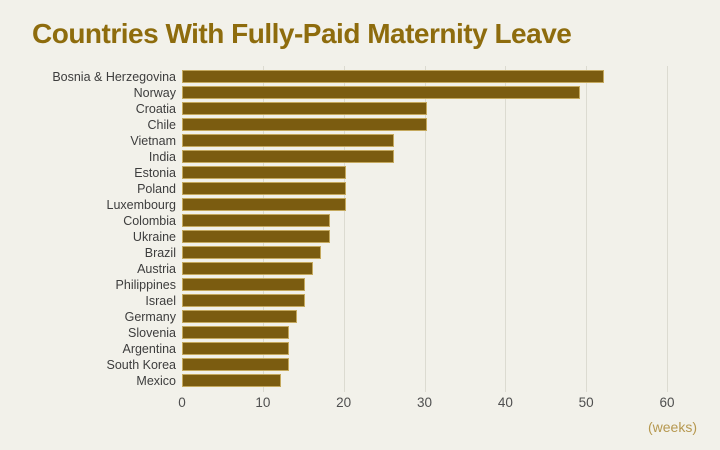  I want to click on x-tick-label: 50, so click(586, 402).